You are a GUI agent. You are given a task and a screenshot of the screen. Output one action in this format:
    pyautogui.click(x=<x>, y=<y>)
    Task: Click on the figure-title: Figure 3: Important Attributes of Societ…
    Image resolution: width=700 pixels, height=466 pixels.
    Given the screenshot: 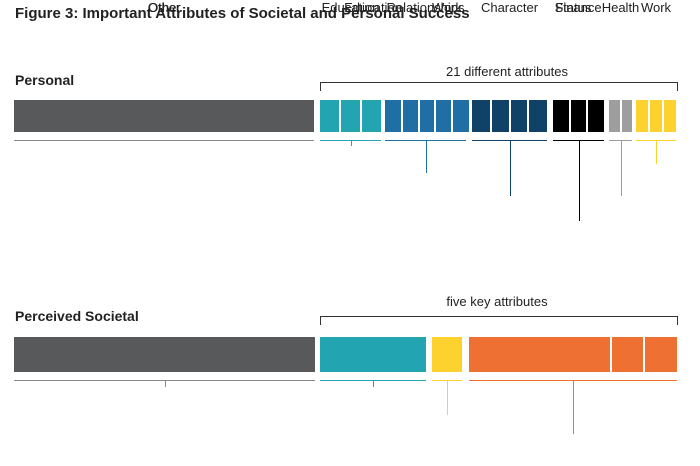 What is the action you would take?
    pyautogui.click(x=242, y=13)
    